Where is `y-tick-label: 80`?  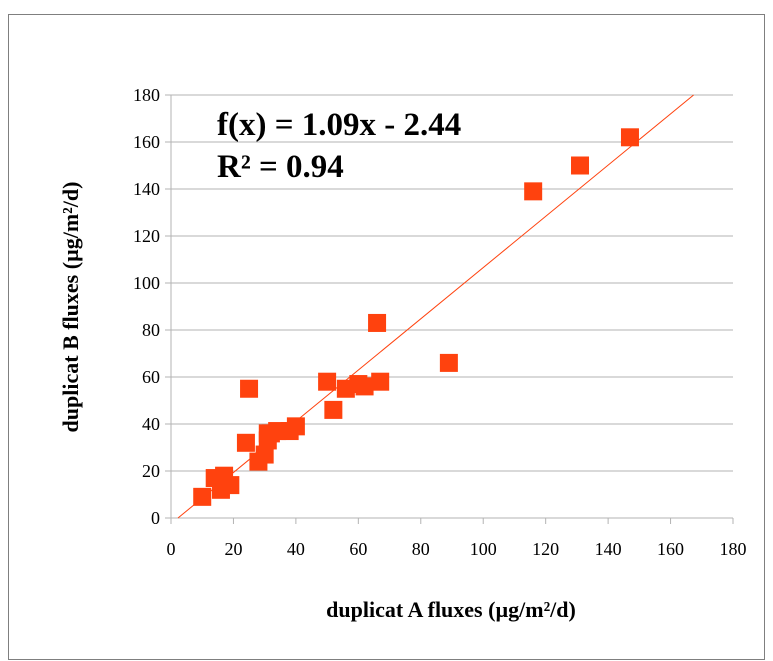 y-tick-label: 80 is located at coordinates (151, 330).